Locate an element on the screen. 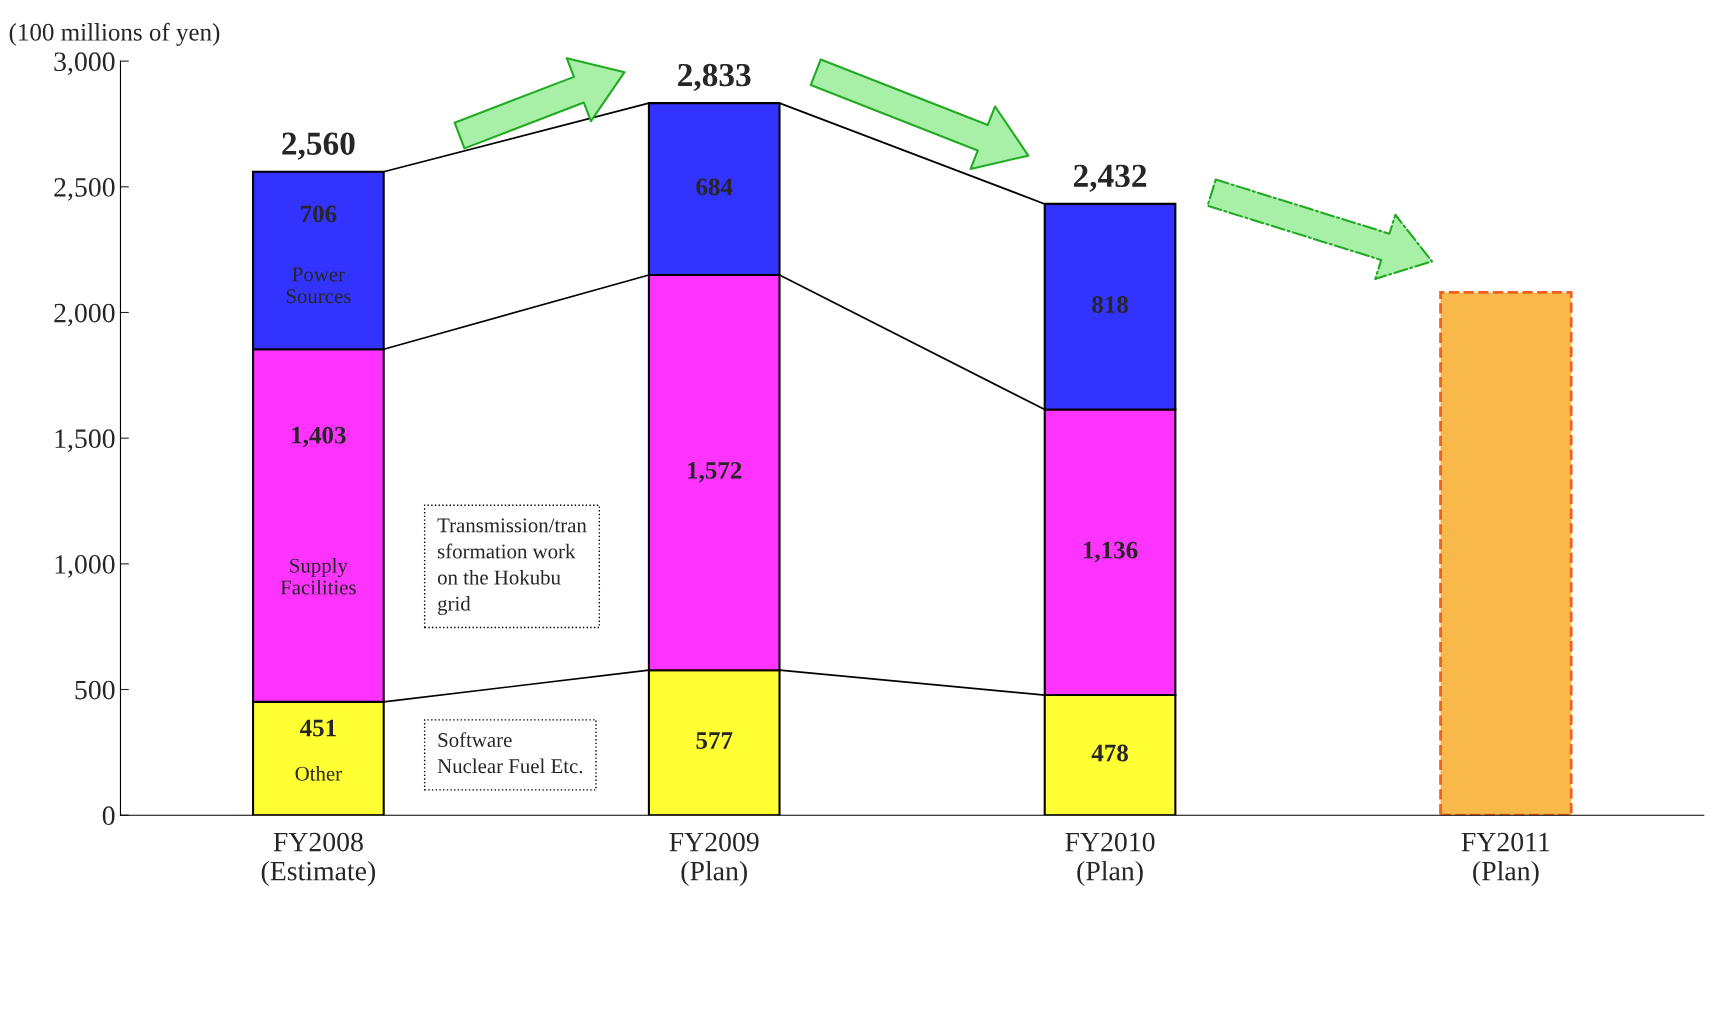 Image resolution: width=1721 pixels, height=1019 pixels. data-label: 1,136 is located at coordinates (1110, 552).